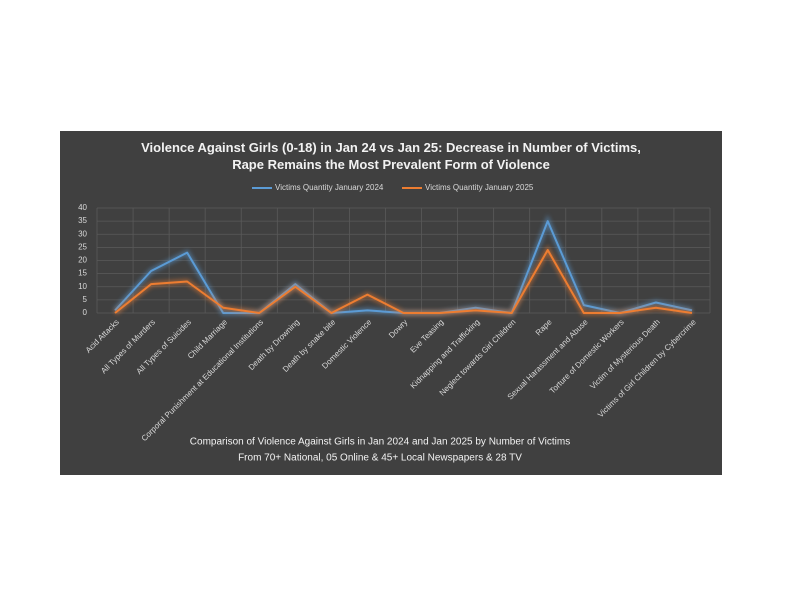 This screenshot has height=607, width=786. I want to click on y-tick-label: 0, so click(85, 312).